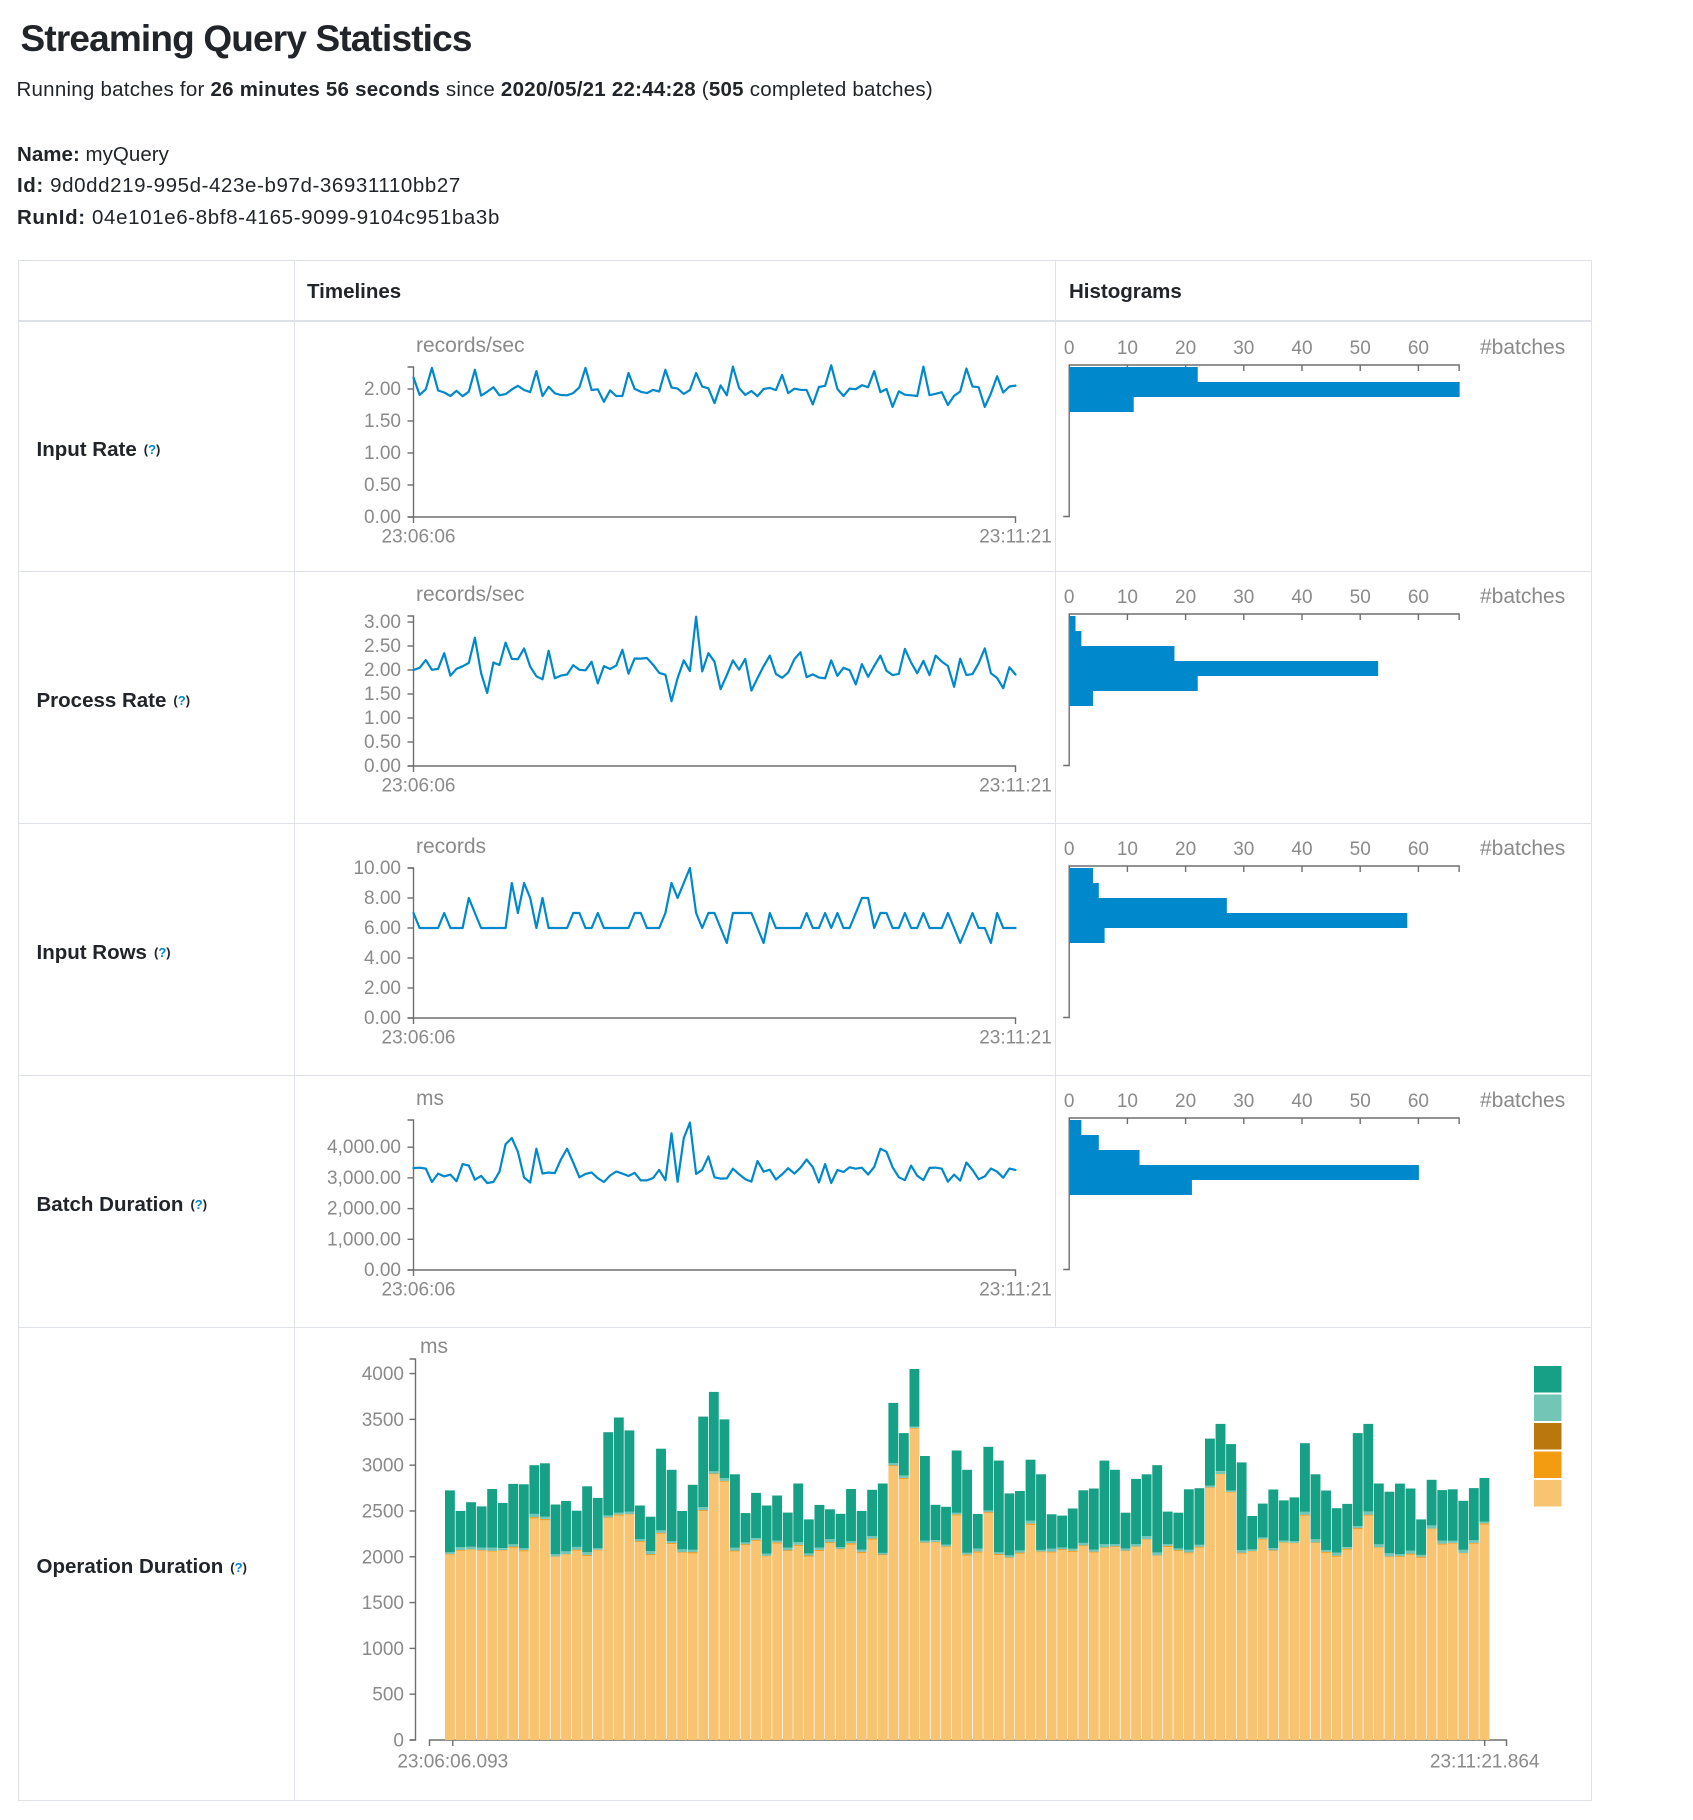  Describe the element at coordinates (364, 1208) in the screenshot. I see `svg-text: 2,000.00` at that location.